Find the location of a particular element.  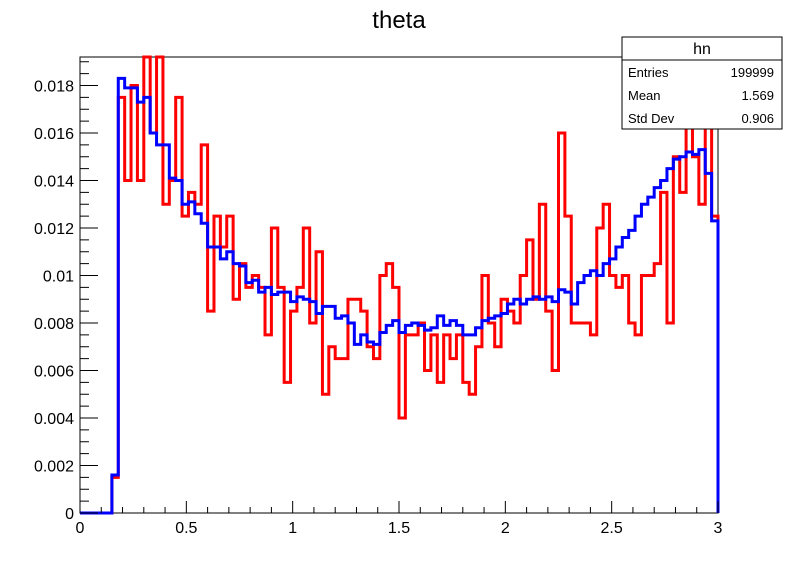

stats-box-name: hn is located at coordinates (702, 49).